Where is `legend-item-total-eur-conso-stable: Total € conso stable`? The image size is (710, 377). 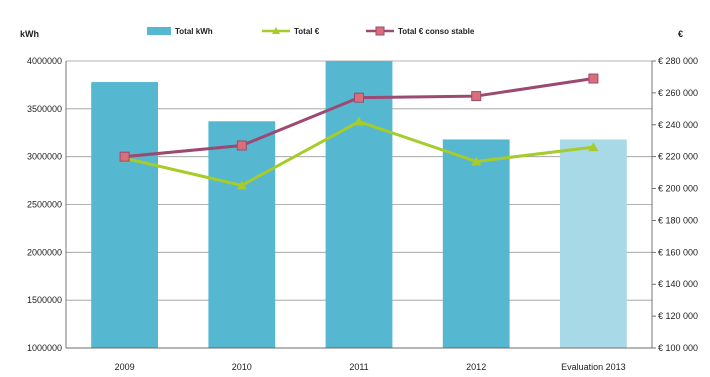 legend-item-total-eur-conso-stable: Total € conso stable is located at coordinates (420, 31).